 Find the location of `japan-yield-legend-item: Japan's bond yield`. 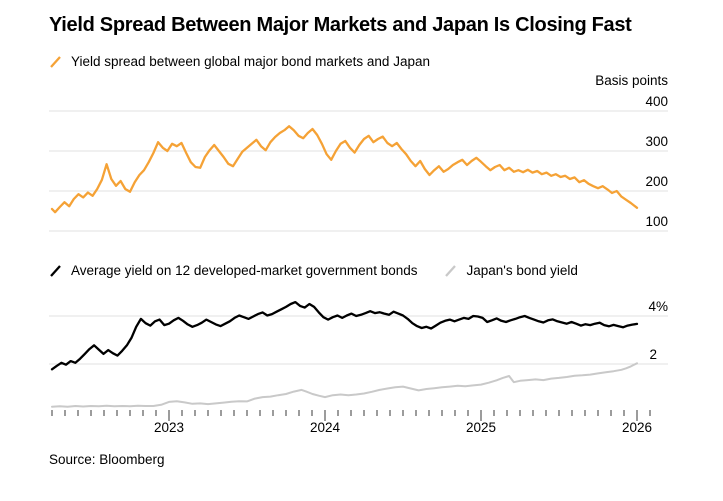

japan-yield-legend-item: Japan's bond yield is located at coordinates (510, 271).